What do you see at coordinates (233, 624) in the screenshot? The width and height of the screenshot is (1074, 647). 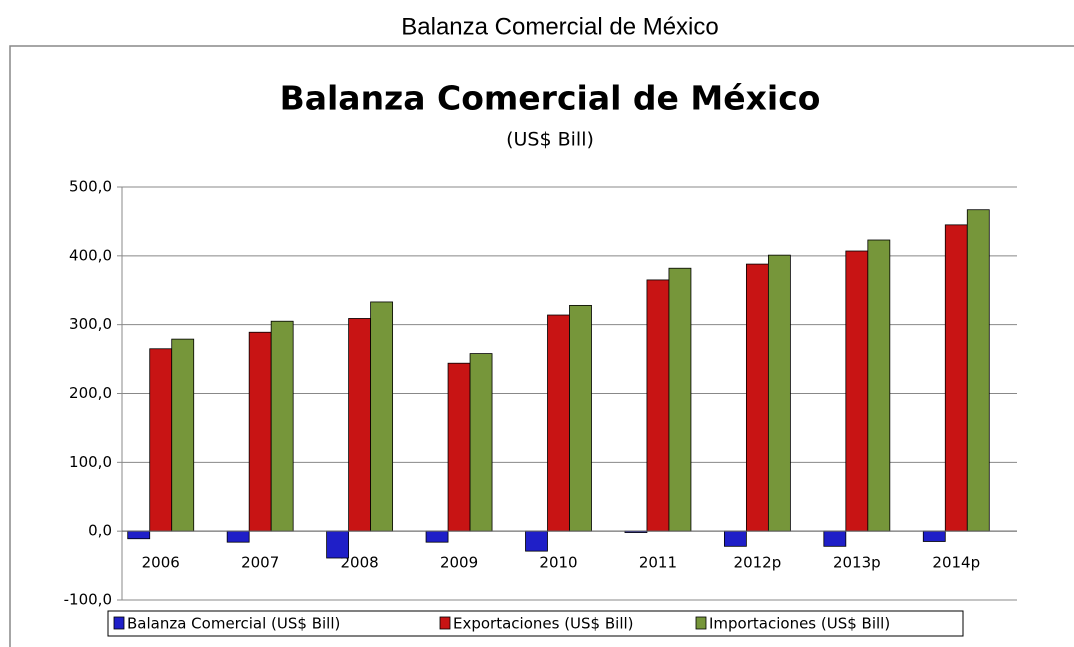 I see `legend-label: Balanza Comercial (US$ Bill)` at bounding box center [233, 624].